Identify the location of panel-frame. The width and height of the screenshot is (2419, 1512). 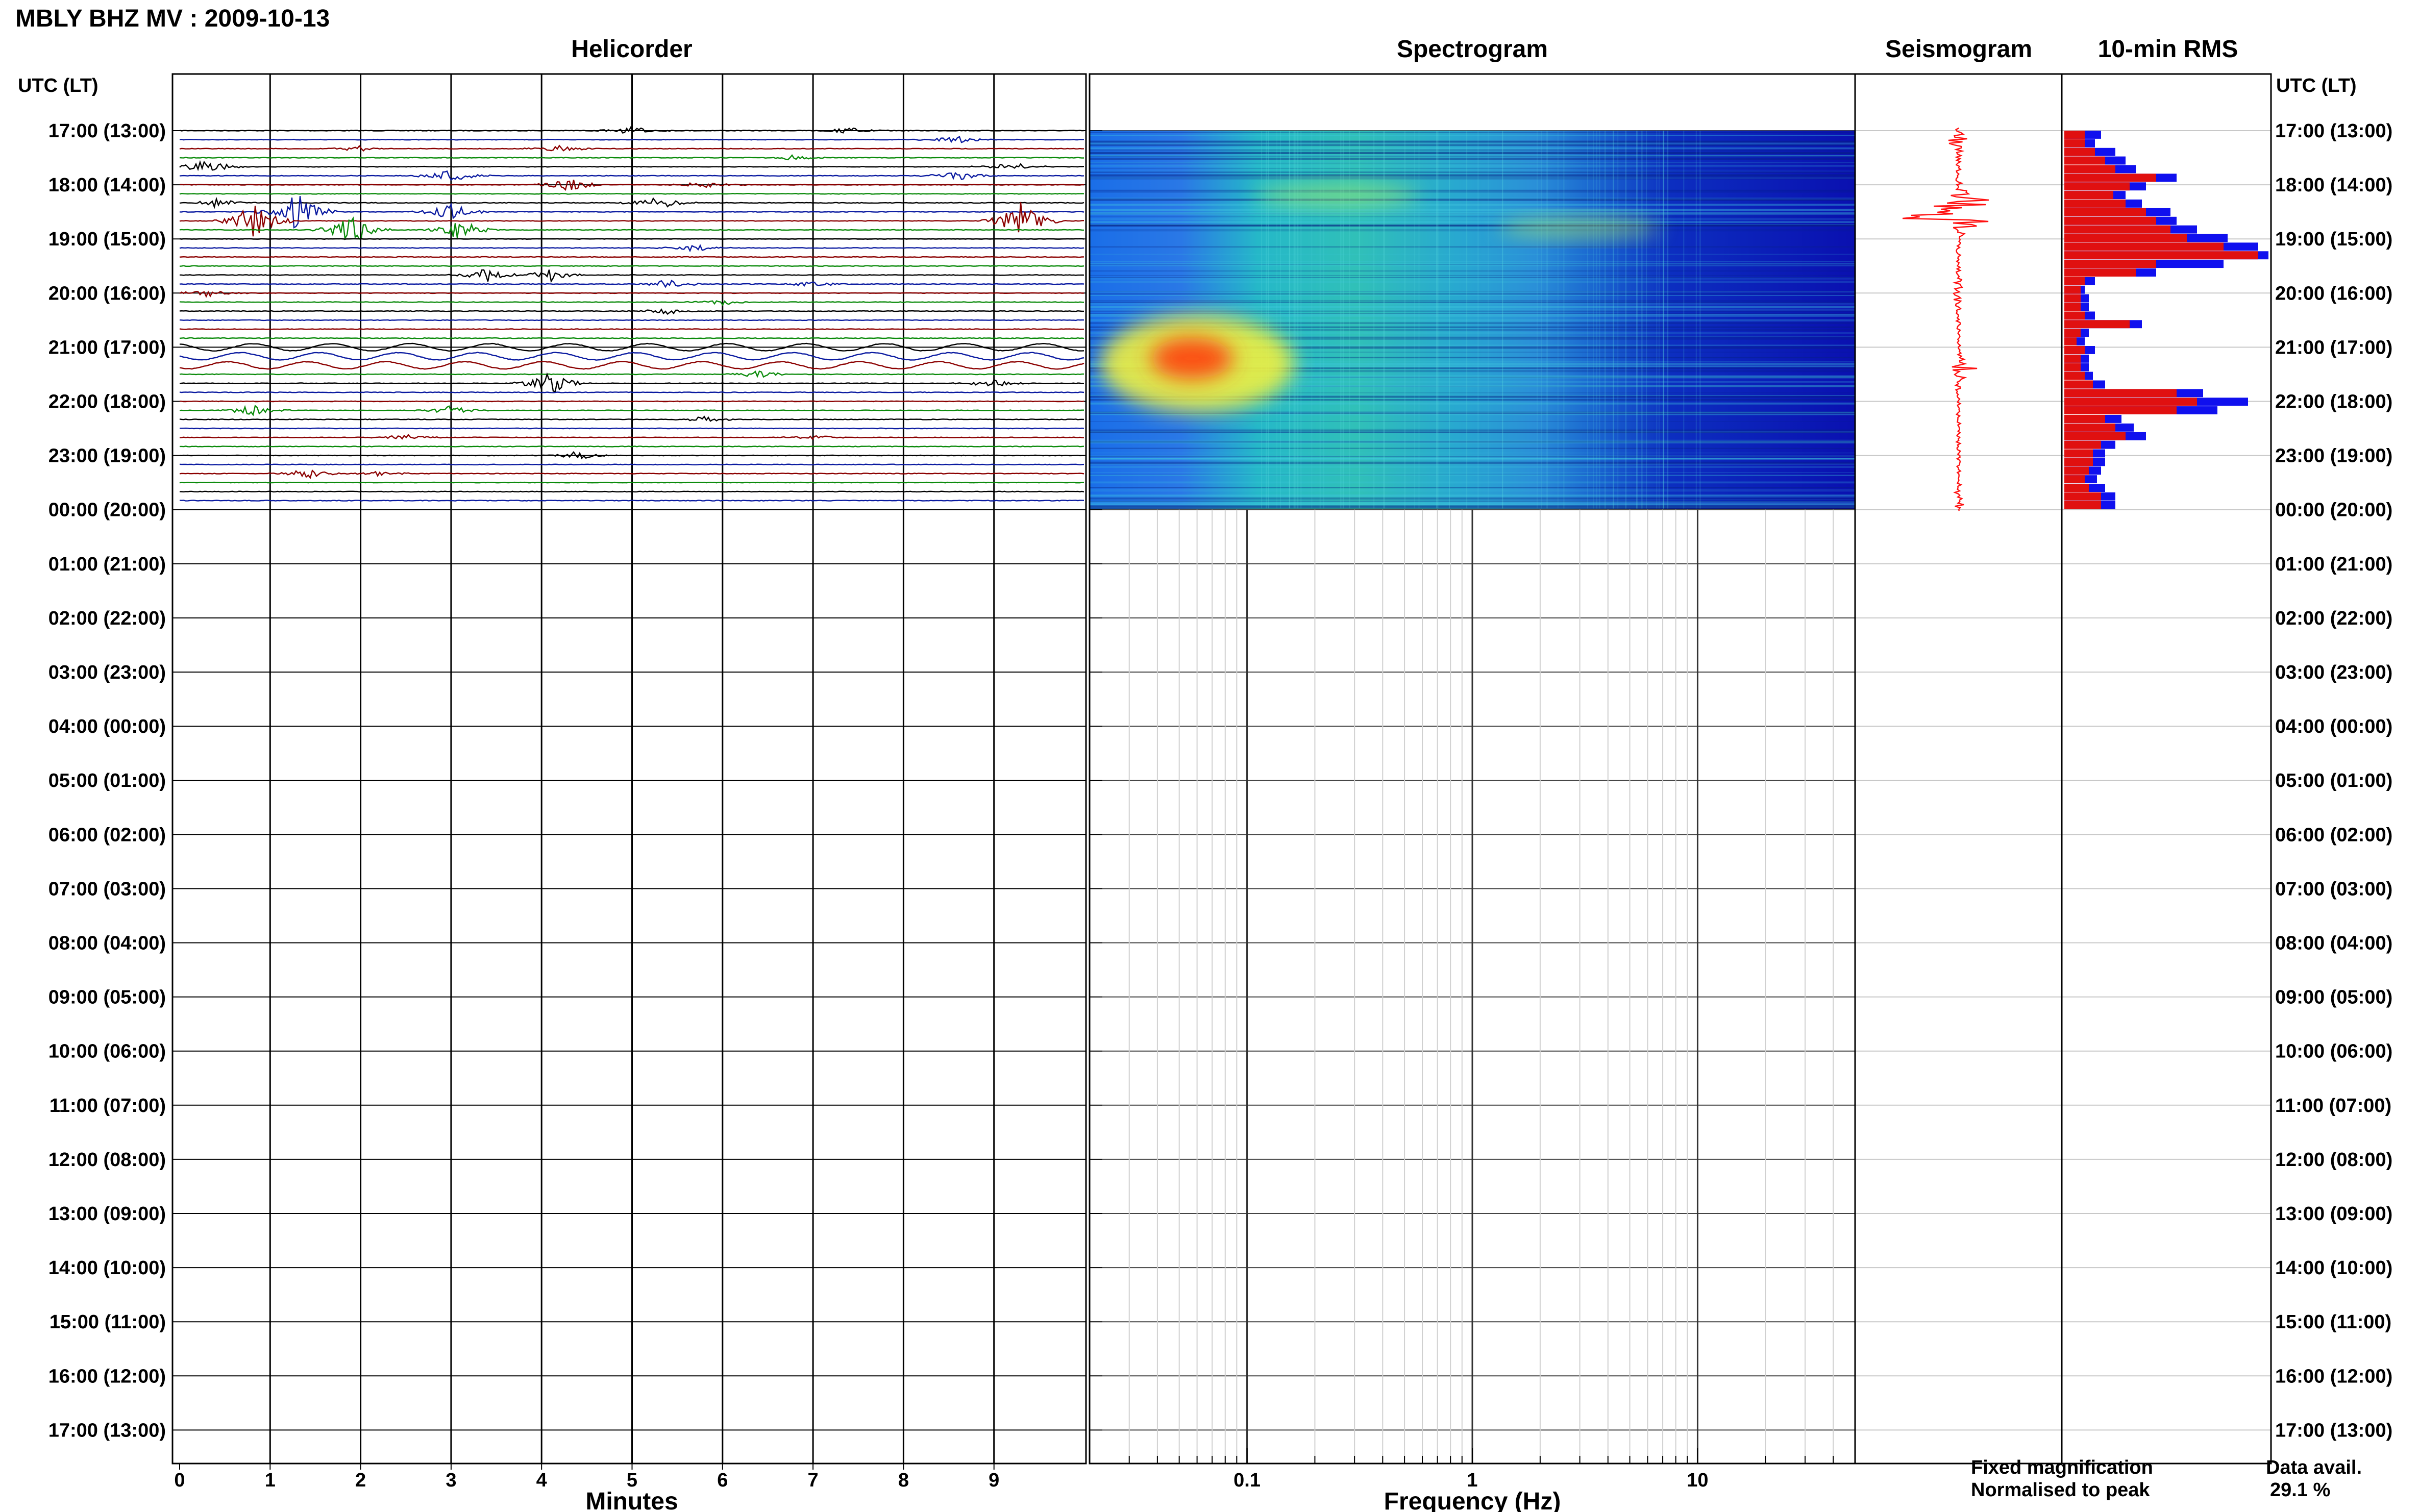
(2166, 769).